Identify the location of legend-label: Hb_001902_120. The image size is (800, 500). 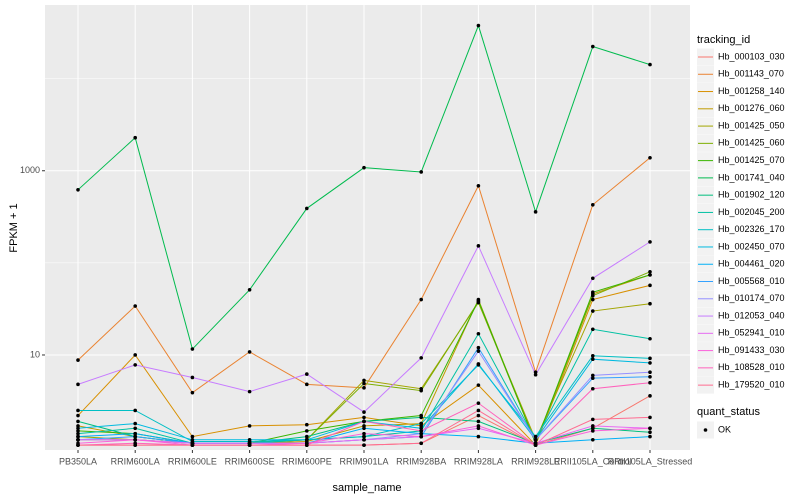
(751, 195).